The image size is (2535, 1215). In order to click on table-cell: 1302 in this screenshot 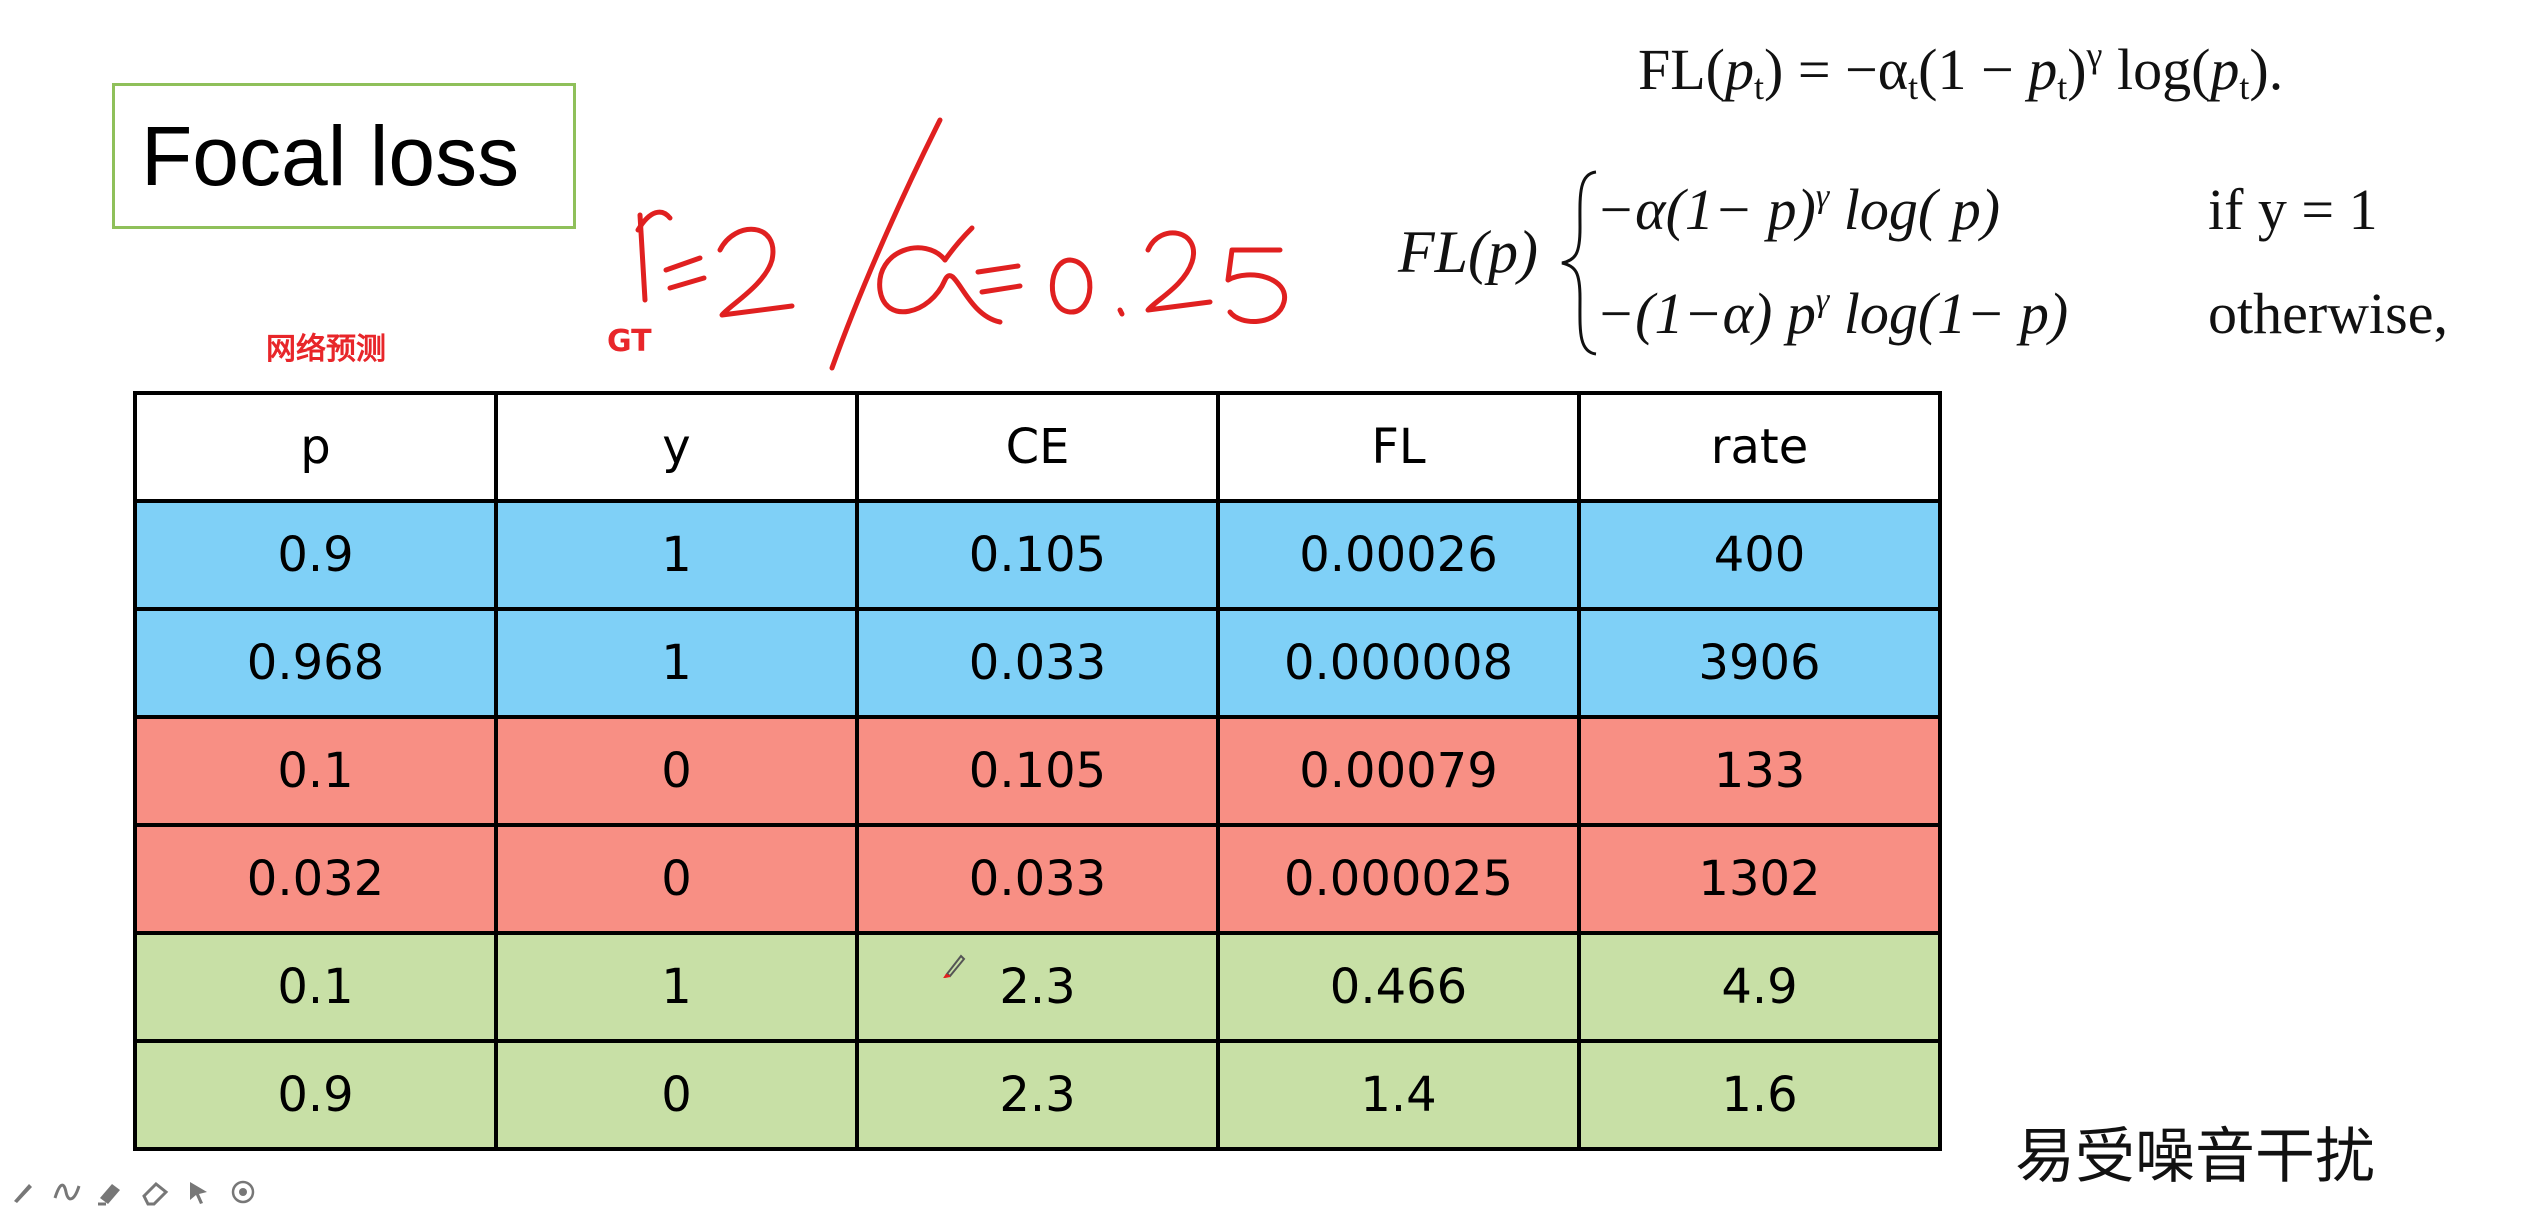, I will do `click(1759, 879)`.